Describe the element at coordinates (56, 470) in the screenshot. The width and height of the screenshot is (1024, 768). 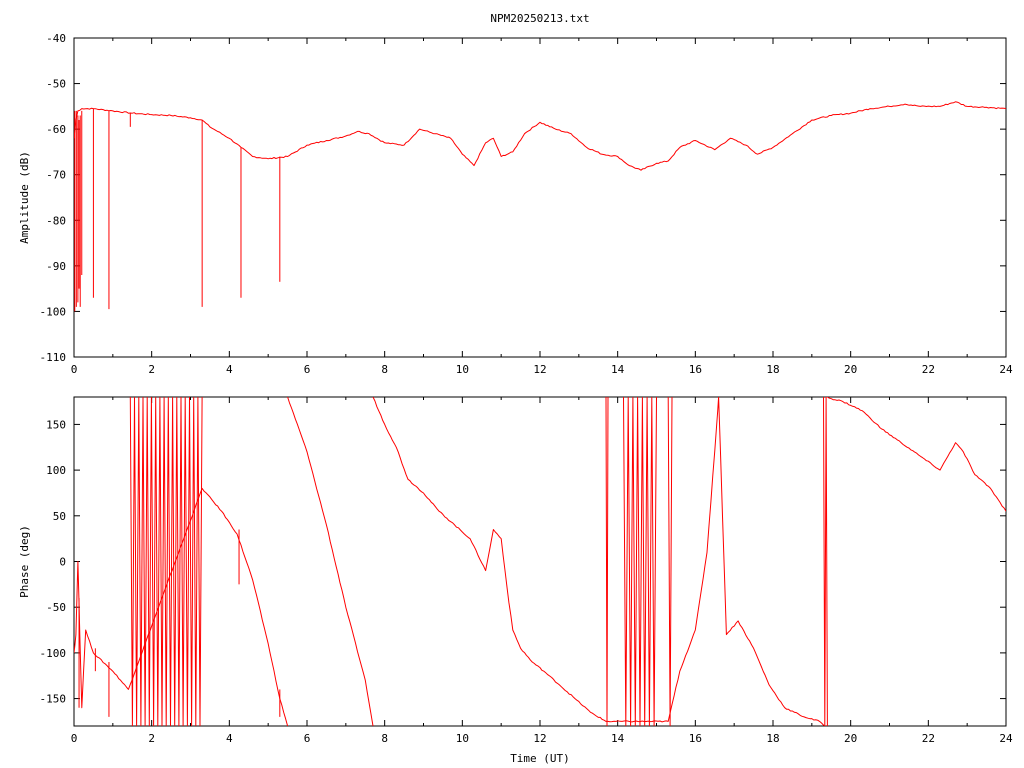
I see `y-tick-label: 100` at that location.